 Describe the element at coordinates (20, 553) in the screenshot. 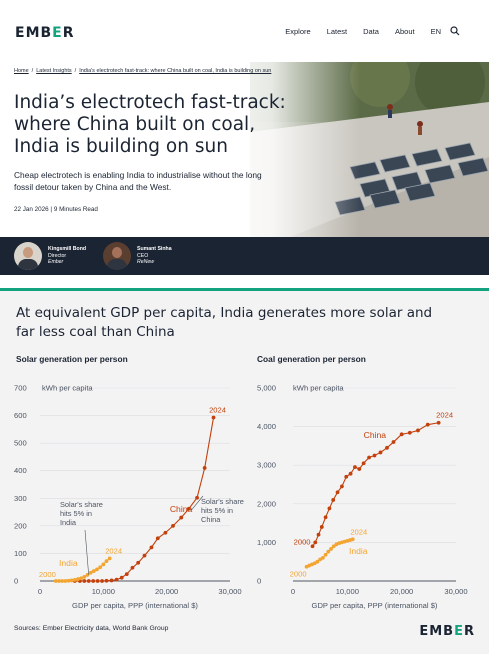

I see `y-tick-label: 100` at that location.